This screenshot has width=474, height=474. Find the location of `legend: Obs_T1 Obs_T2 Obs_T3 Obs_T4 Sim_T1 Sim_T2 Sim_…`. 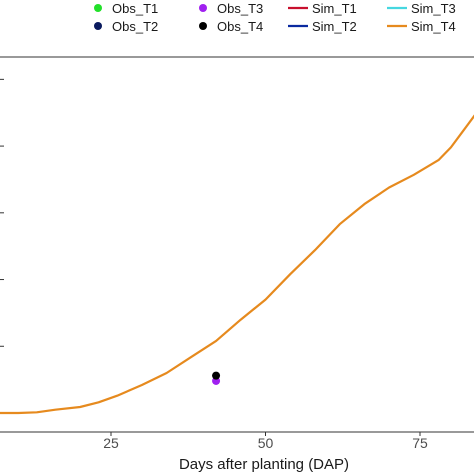

legend: Obs_T1 Obs_T2 Obs_T3 Obs_T4 Sim_T1 Sim_T2 Sim_… is located at coordinates (275, 17).